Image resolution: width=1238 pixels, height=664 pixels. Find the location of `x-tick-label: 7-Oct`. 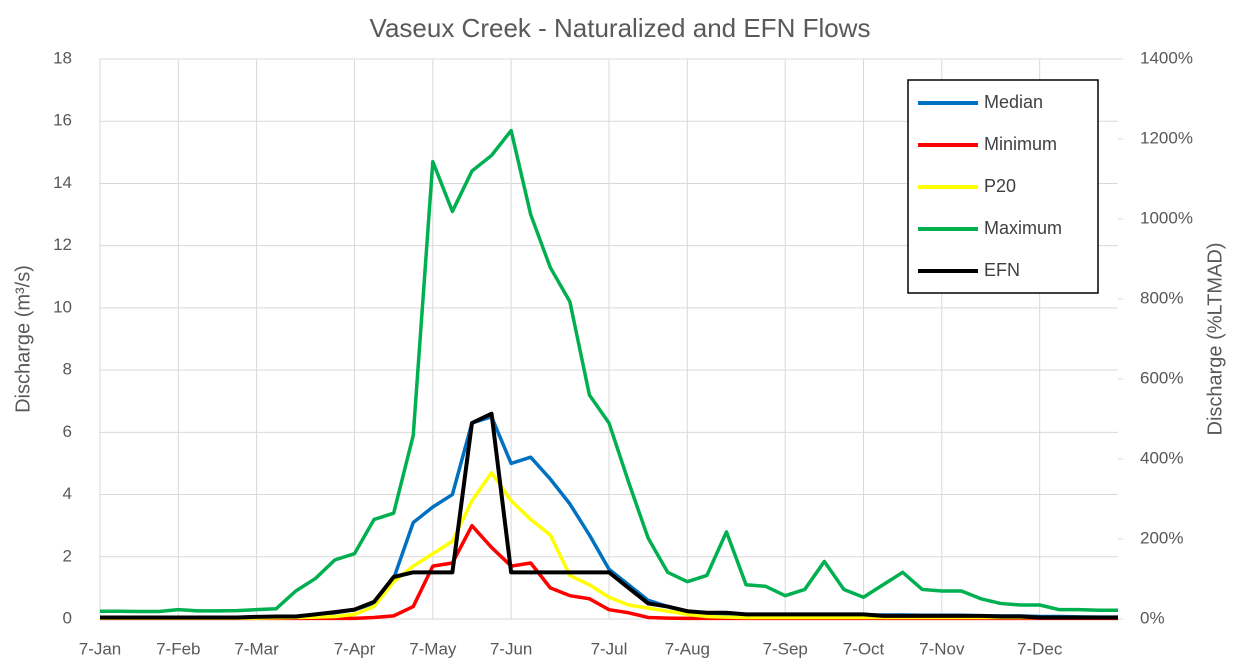

x-tick-label: 7-Oct is located at coordinates (864, 648).